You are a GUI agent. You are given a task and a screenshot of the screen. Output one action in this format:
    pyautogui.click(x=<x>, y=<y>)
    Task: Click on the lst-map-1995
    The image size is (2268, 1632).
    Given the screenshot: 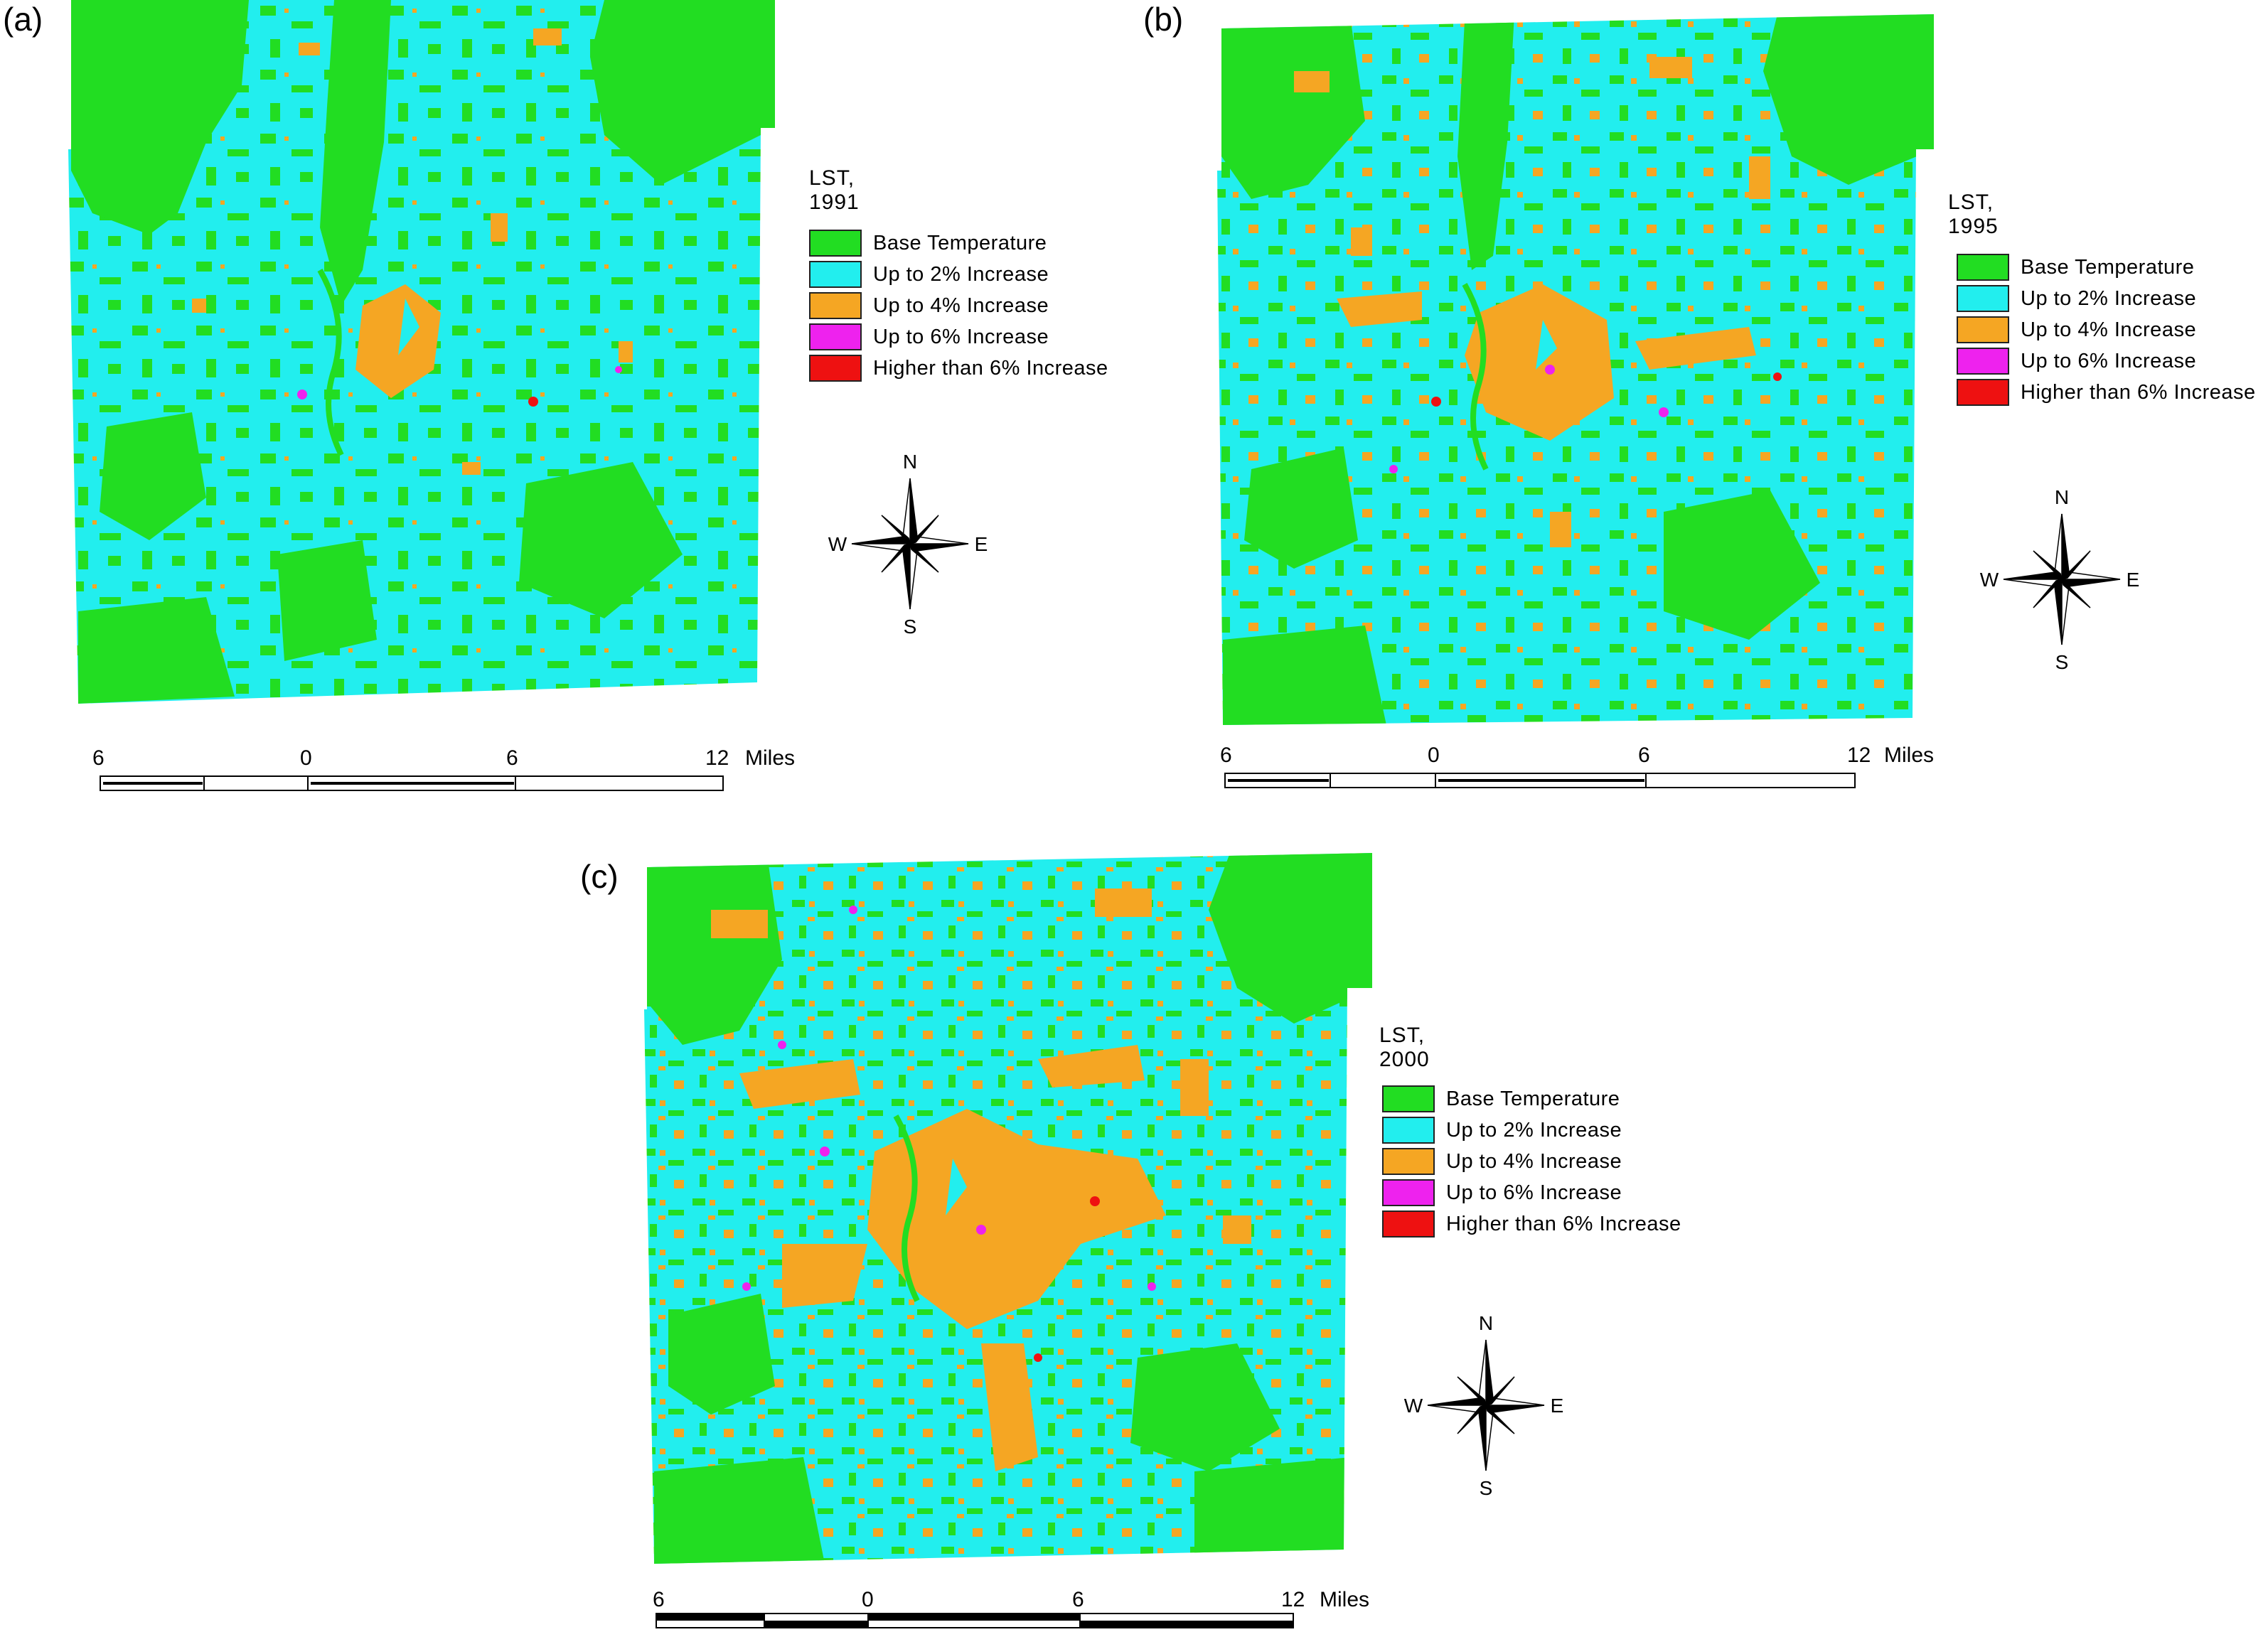 What is the action you would take?
    pyautogui.click(x=1575, y=370)
    